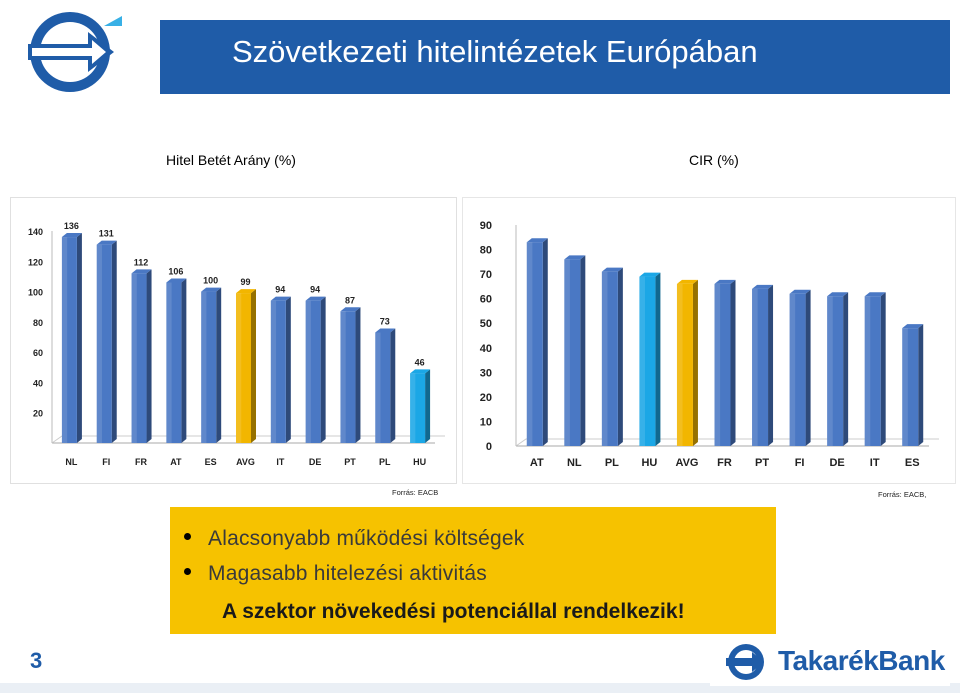 This screenshot has height=693, width=960. Describe the element at coordinates (385, 462) in the screenshot. I see `x-tick-label: PL` at that location.